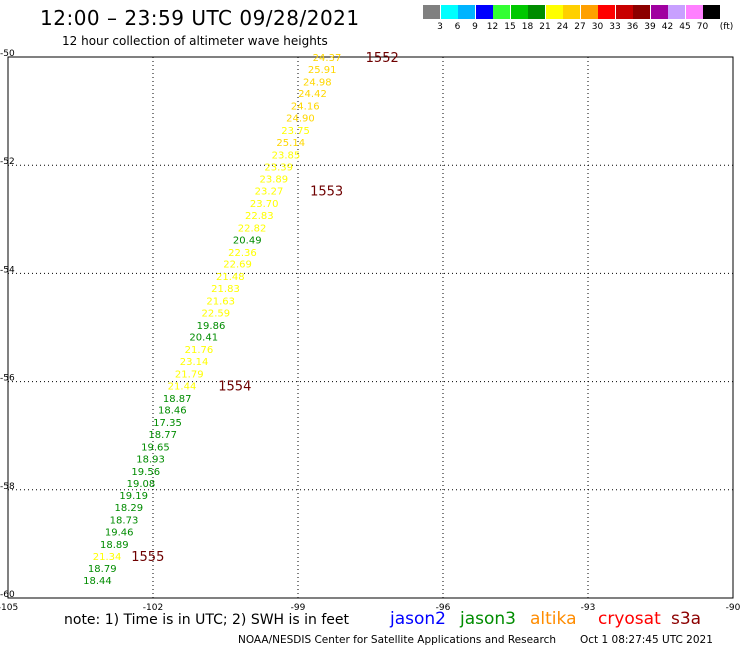  What do you see at coordinates (141, 484) in the screenshot?
I see `wave-height-value: 19.08` at bounding box center [141, 484].